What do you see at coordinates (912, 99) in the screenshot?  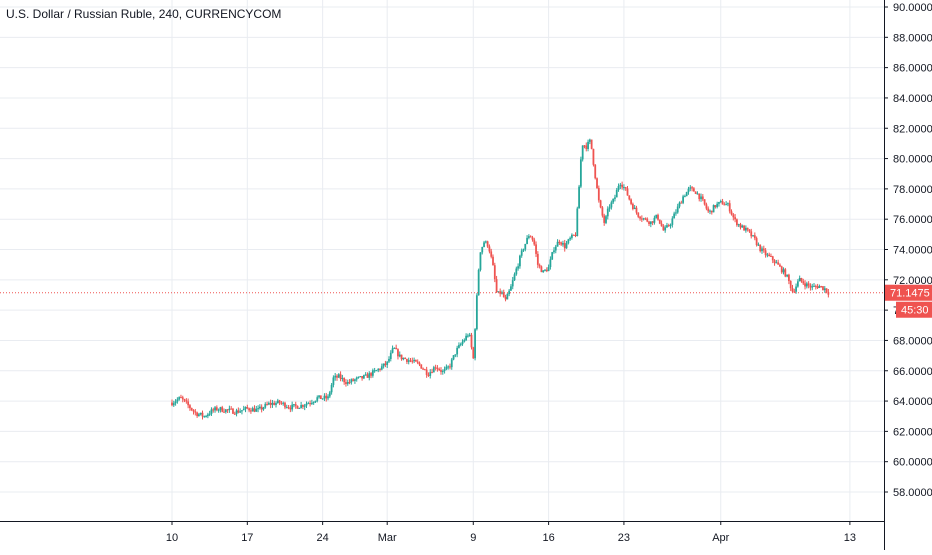 I see `y-tick-label: 84.0000` at bounding box center [912, 99].